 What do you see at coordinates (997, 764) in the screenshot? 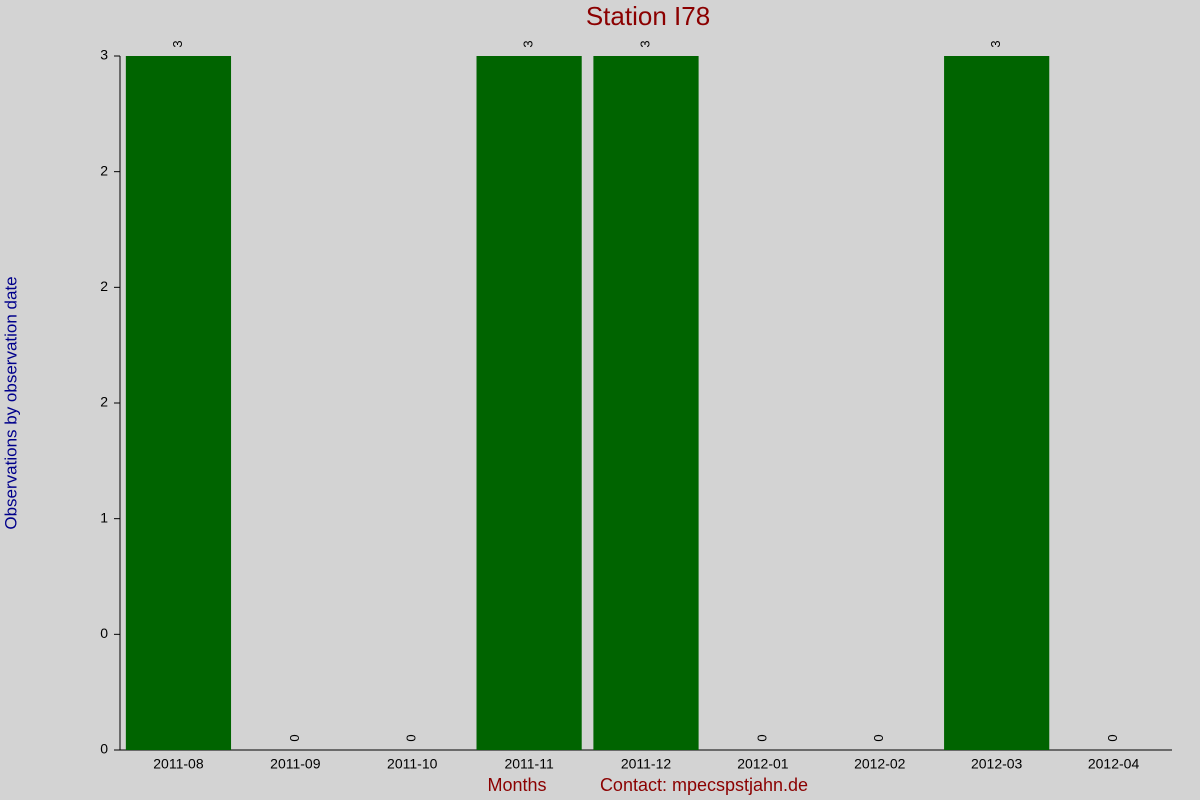
I see `x-tick-label: 2012-03` at bounding box center [997, 764].